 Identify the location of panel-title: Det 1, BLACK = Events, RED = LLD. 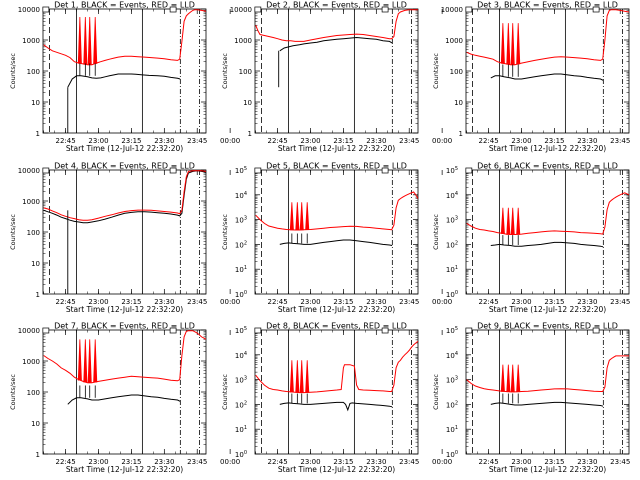
(124, 5).